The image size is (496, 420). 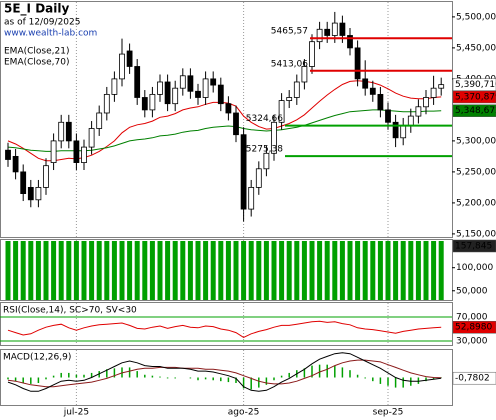 What do you see at coordinates (475, 85) in the screenshot?
I see `last-value-label: 5,390,710` at bounding box center [475, 85].